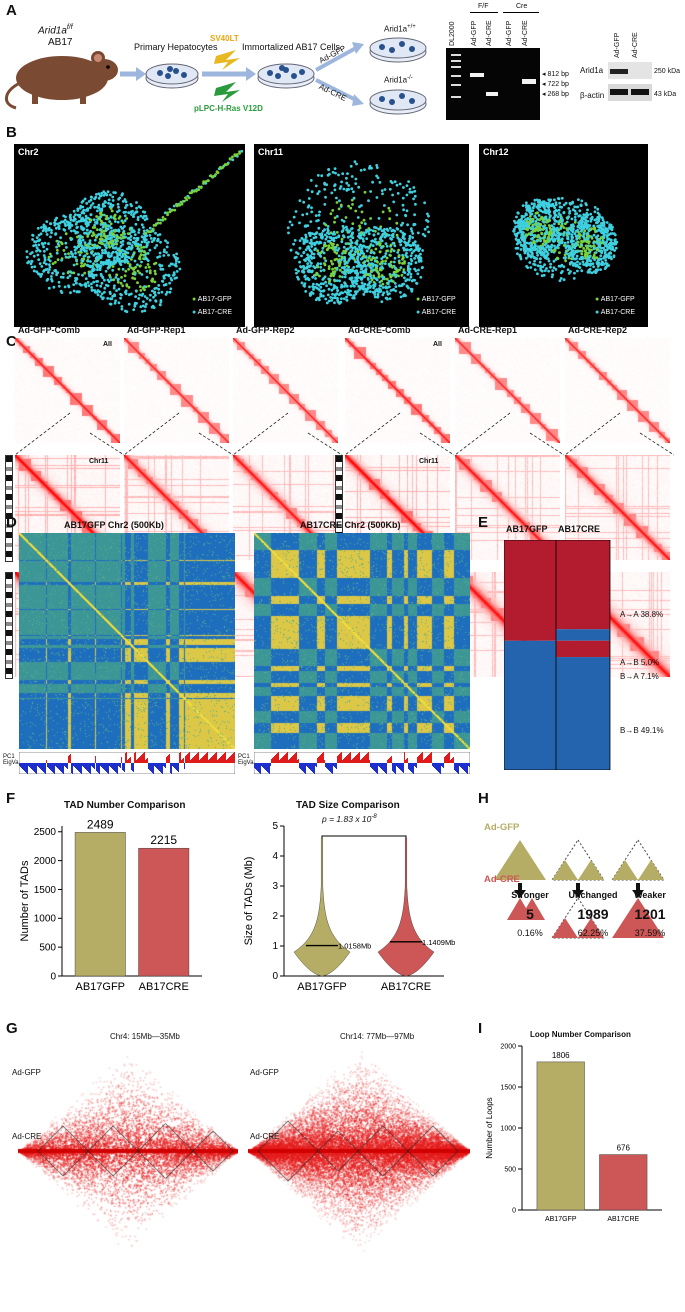 The image size is (685, 1312). I want to click on gel-image, so click(493, 84).